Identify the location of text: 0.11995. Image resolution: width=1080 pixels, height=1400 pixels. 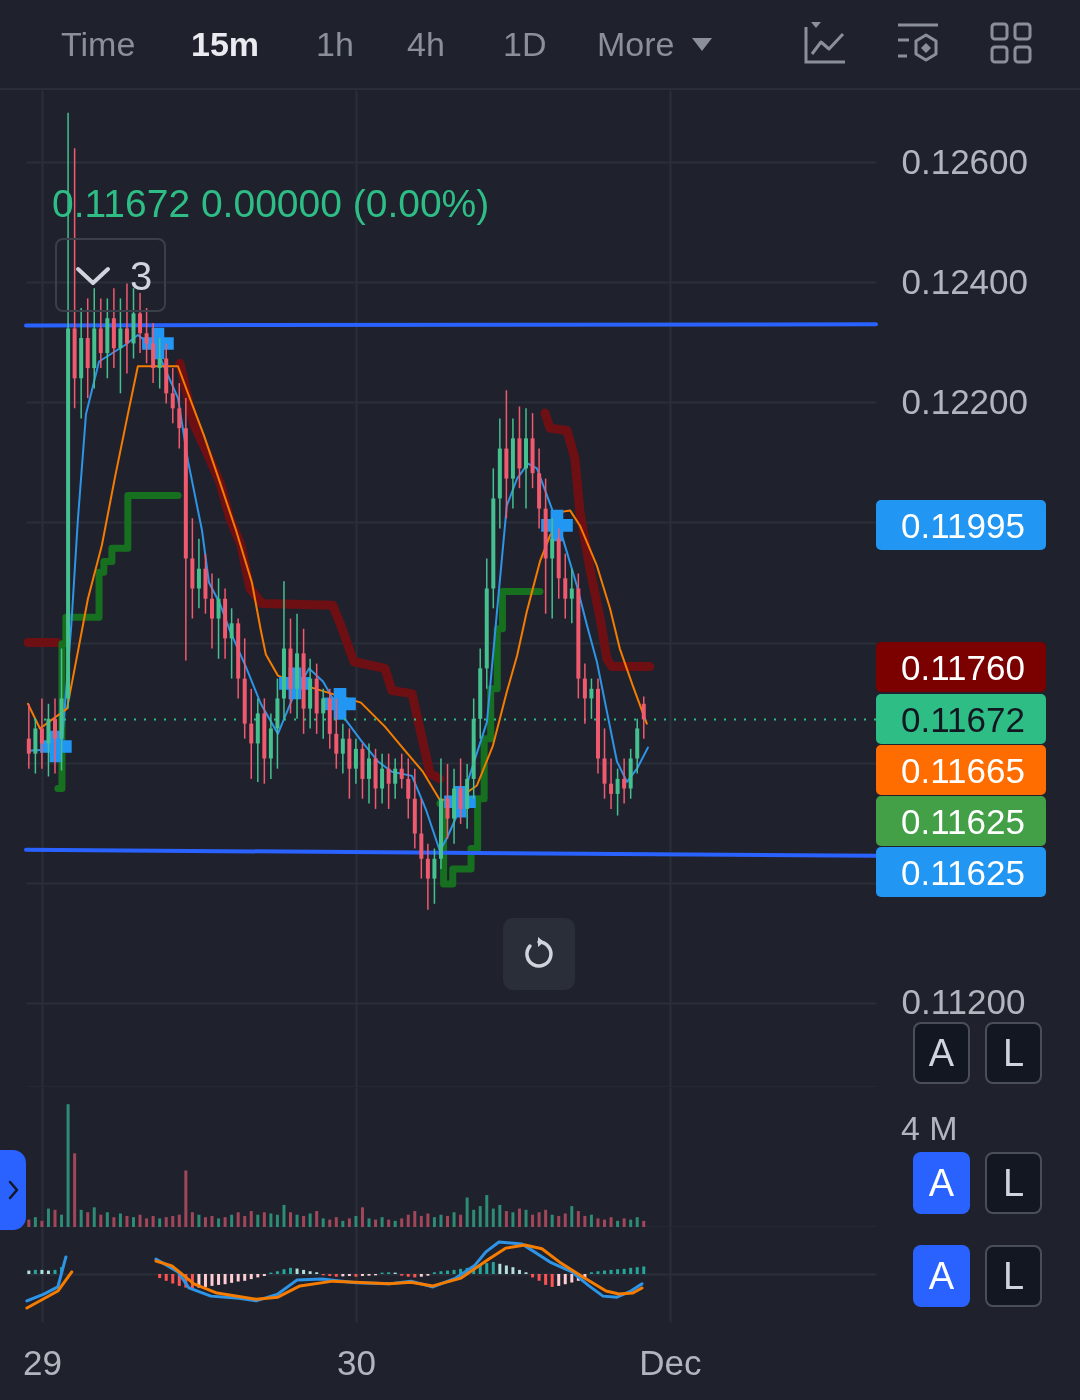
(963, 525).